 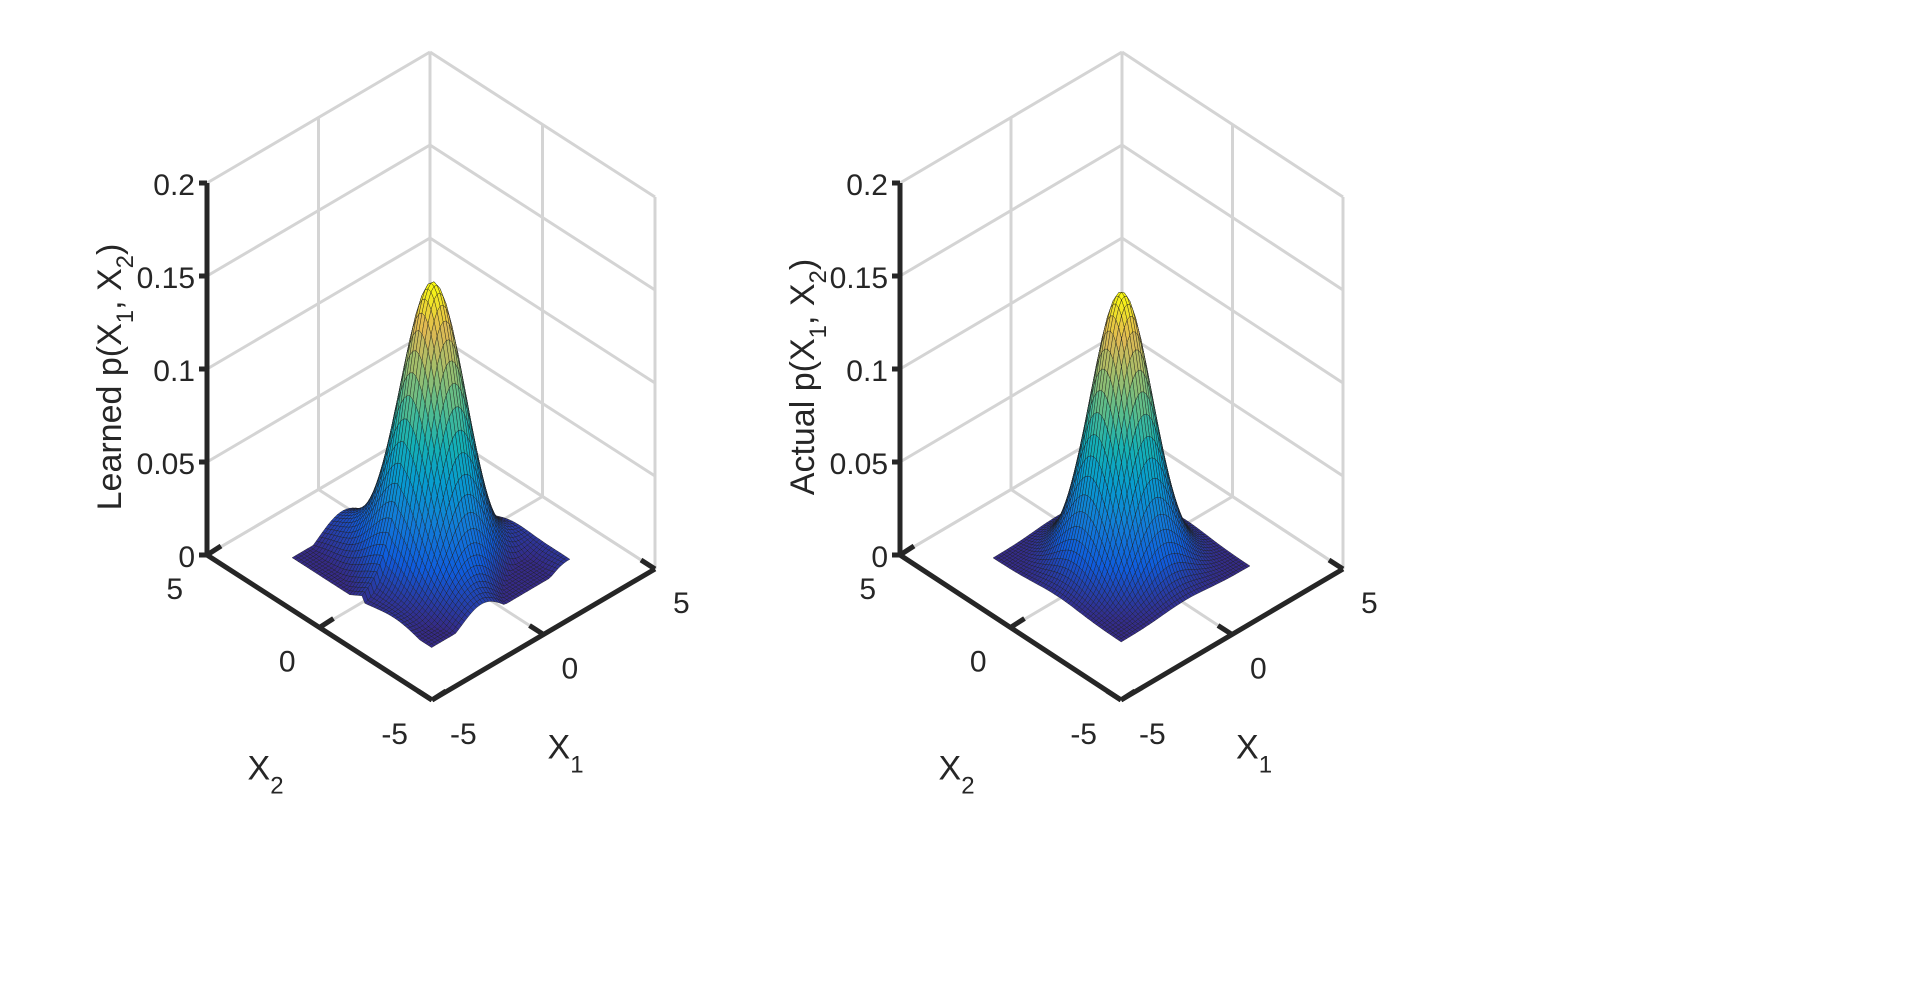 I want to click on z-axis-label: Learned p(X1, X2), so click(x=115, y=377).